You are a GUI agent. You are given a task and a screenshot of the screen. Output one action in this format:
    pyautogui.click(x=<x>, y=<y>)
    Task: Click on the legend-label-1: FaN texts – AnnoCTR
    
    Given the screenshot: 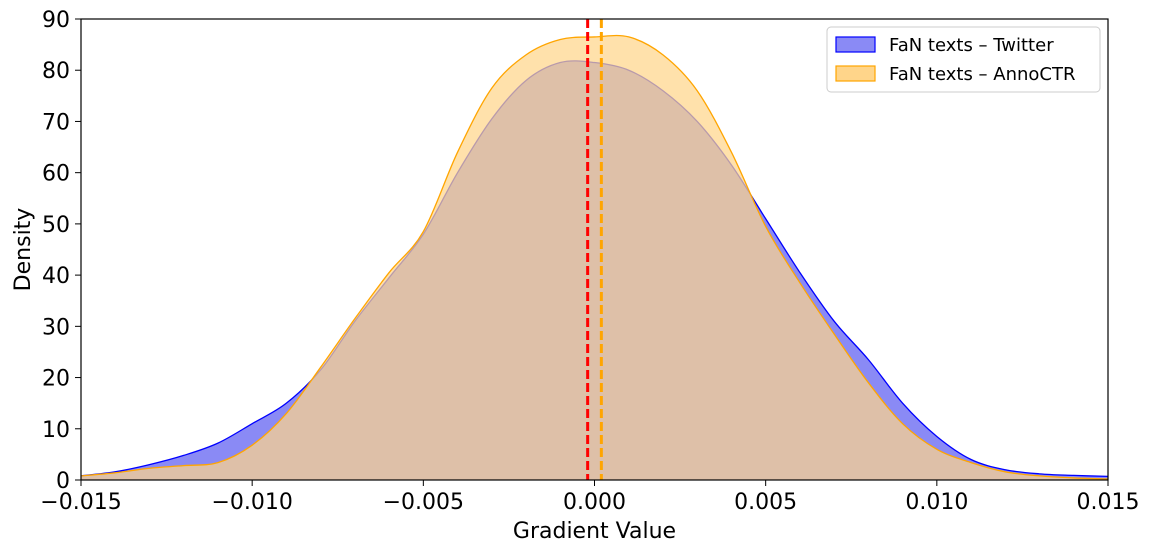 What is the action you would take?
    pyautogui.click(x=982, y=74)
    